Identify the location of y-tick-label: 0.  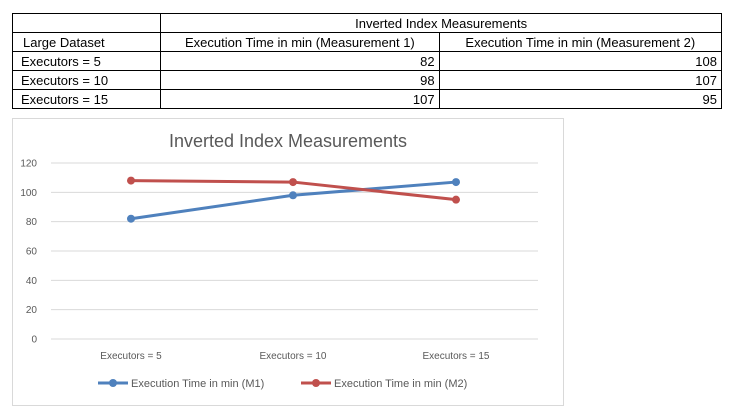
(34, 340).